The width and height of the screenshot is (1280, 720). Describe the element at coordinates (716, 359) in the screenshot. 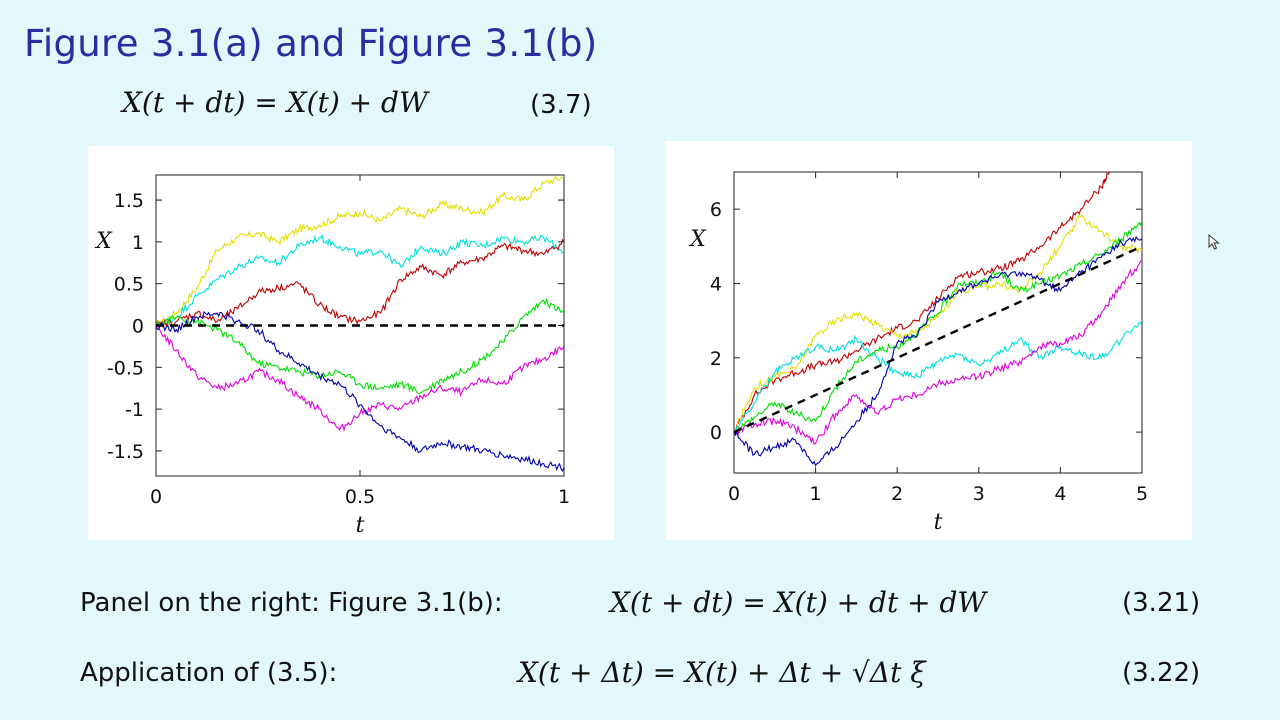

I see `y-tick-label: 2` at that location.